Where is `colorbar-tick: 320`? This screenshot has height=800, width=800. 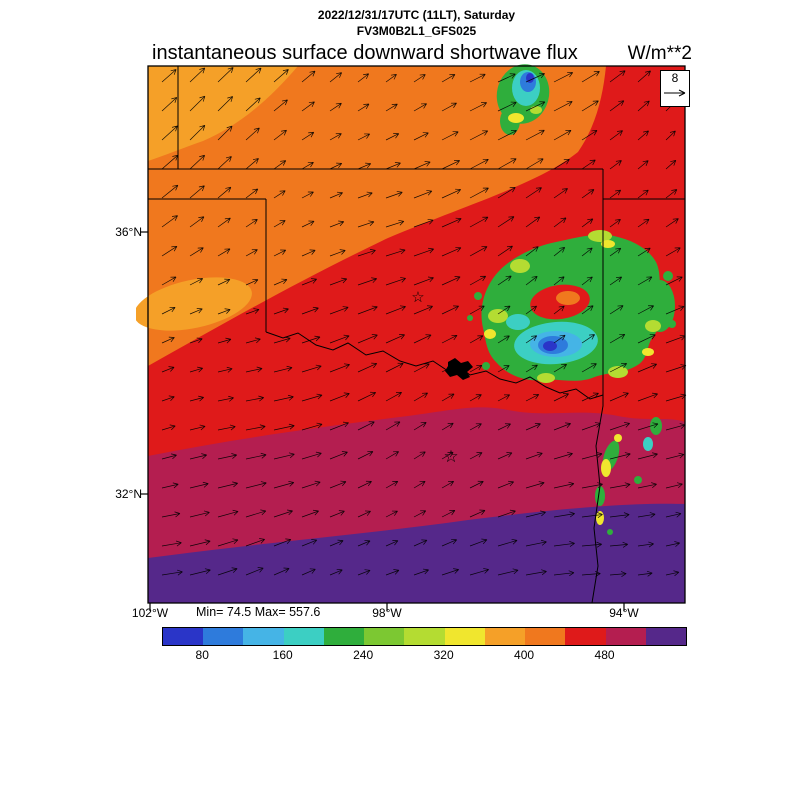 colorbar-tick: 320 is located at coordinates (443, 655).